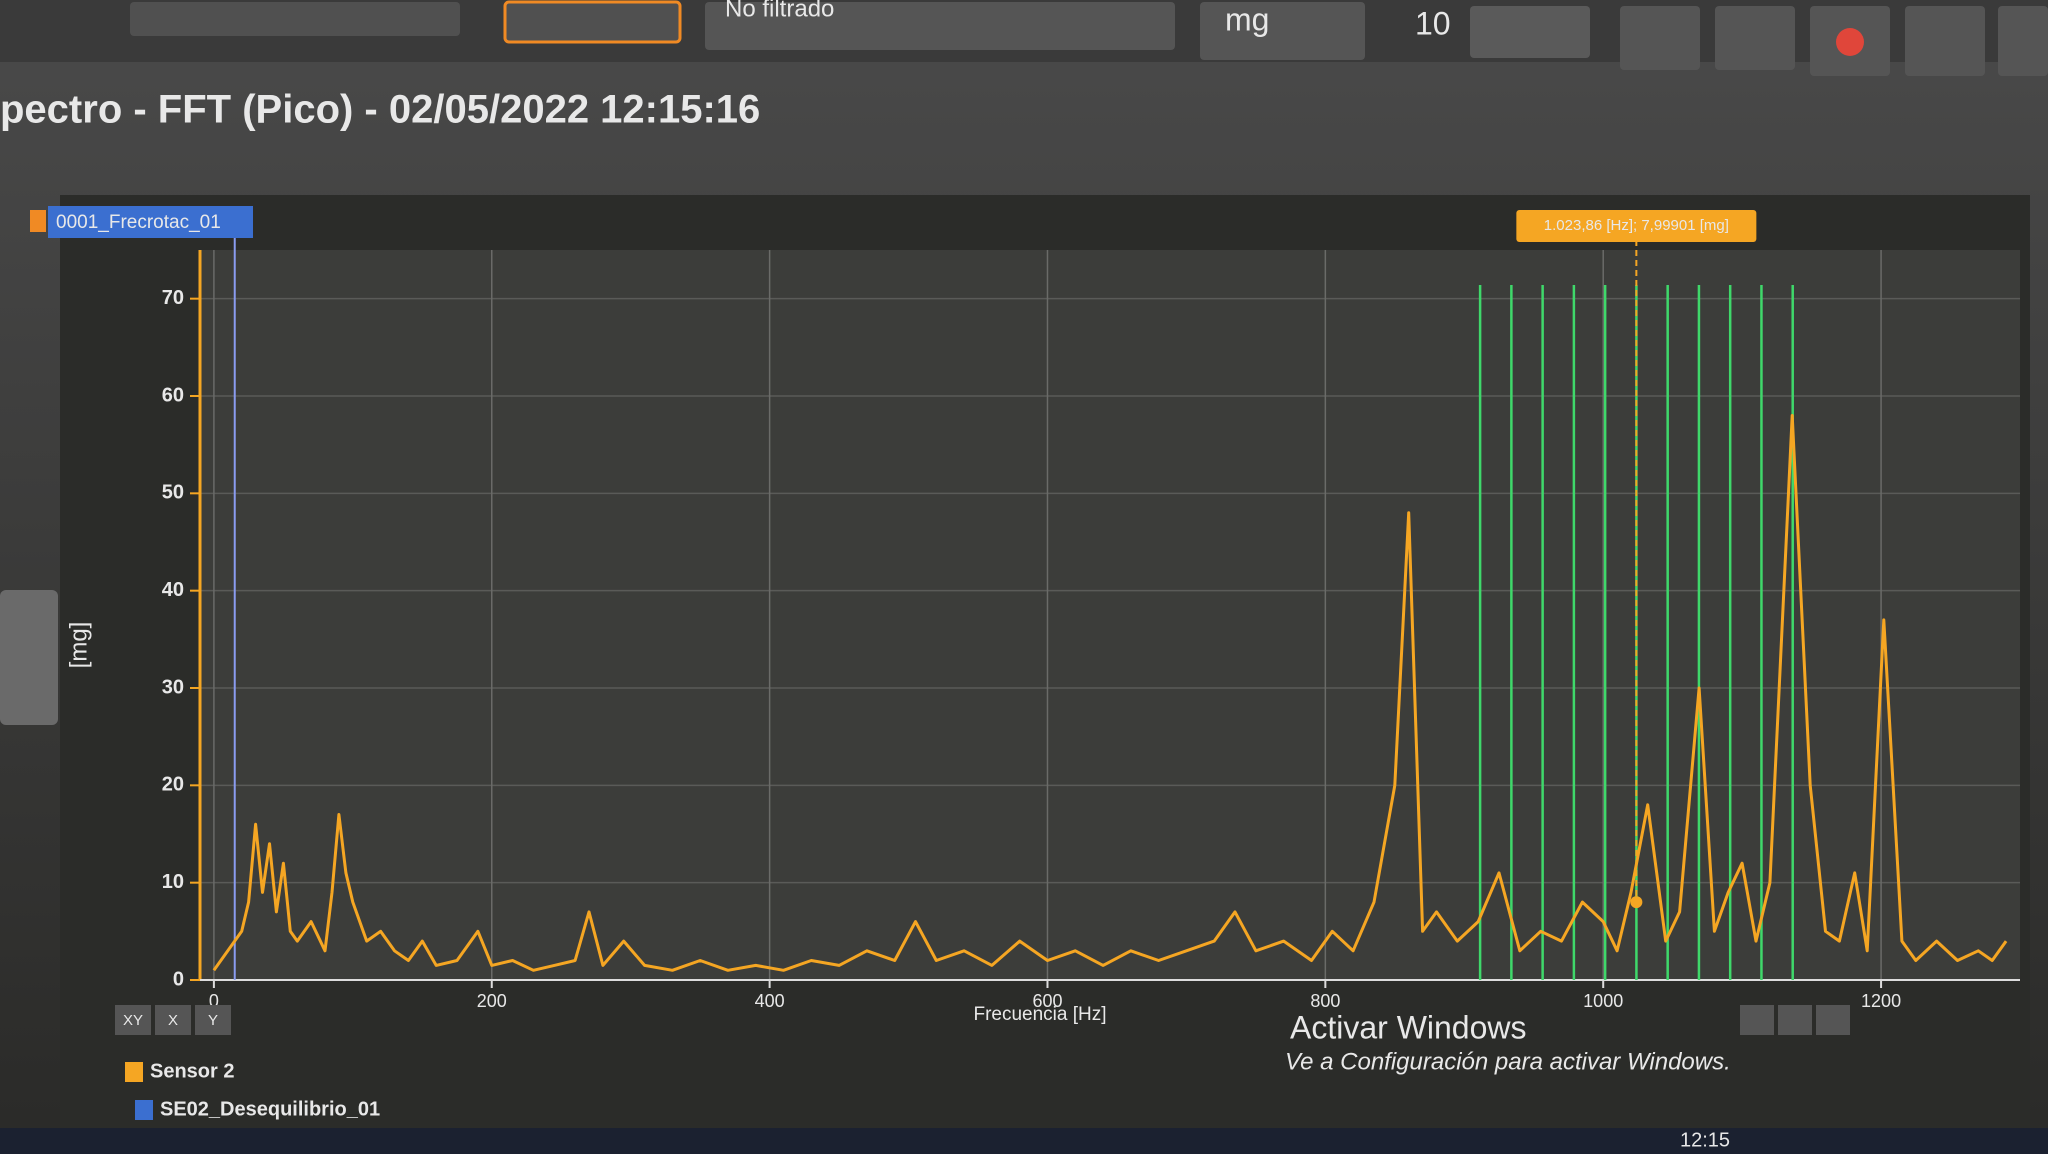 Image resolution: width=2048 pixels, height=1154 pixels. Describe the element at coordinates (1881, 1001) in the screenshot. I see `x-tick-label: 1200` at that location.